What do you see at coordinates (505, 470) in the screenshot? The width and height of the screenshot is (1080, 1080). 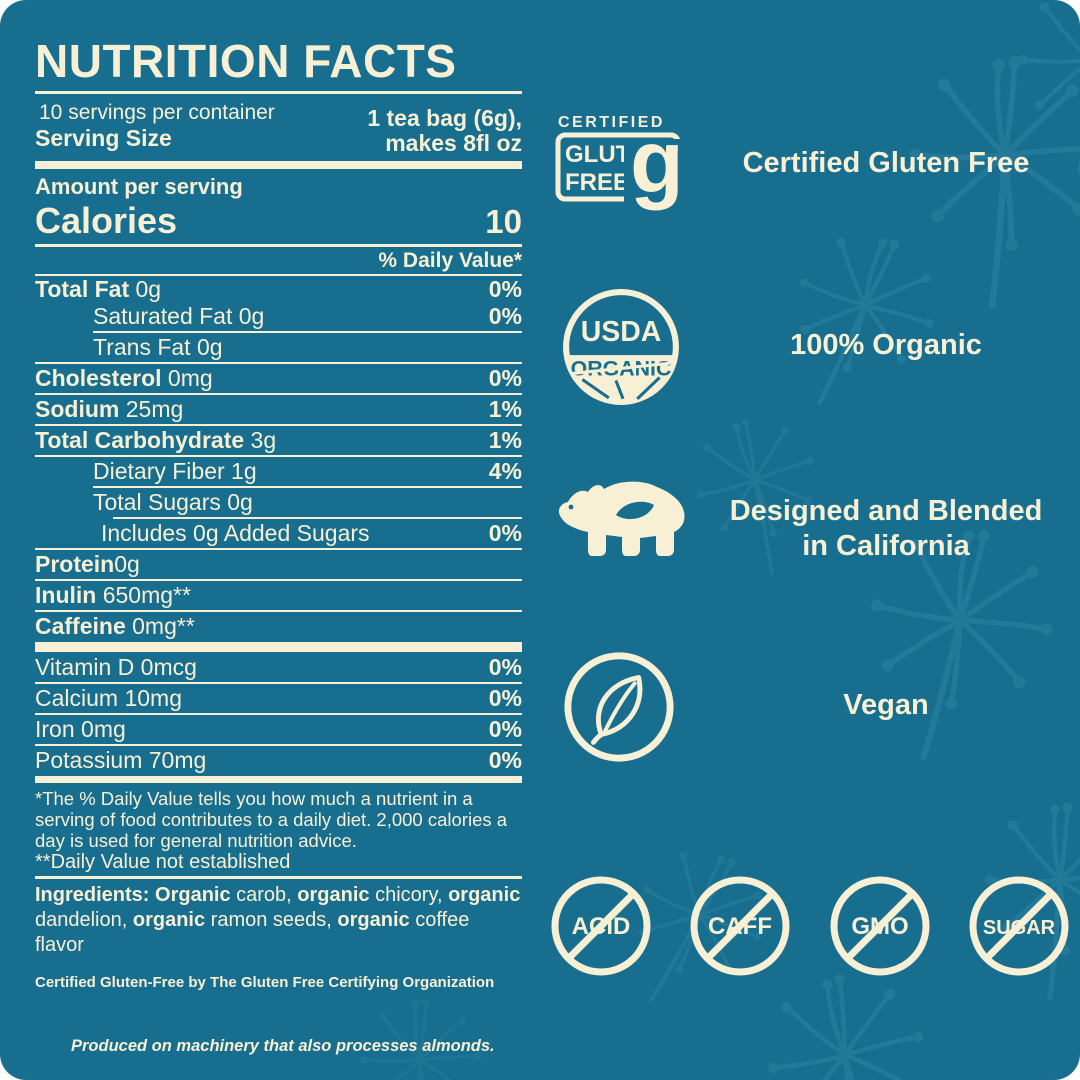 I see `nutrient-dv: 4%` at bounding box center [505, 470].